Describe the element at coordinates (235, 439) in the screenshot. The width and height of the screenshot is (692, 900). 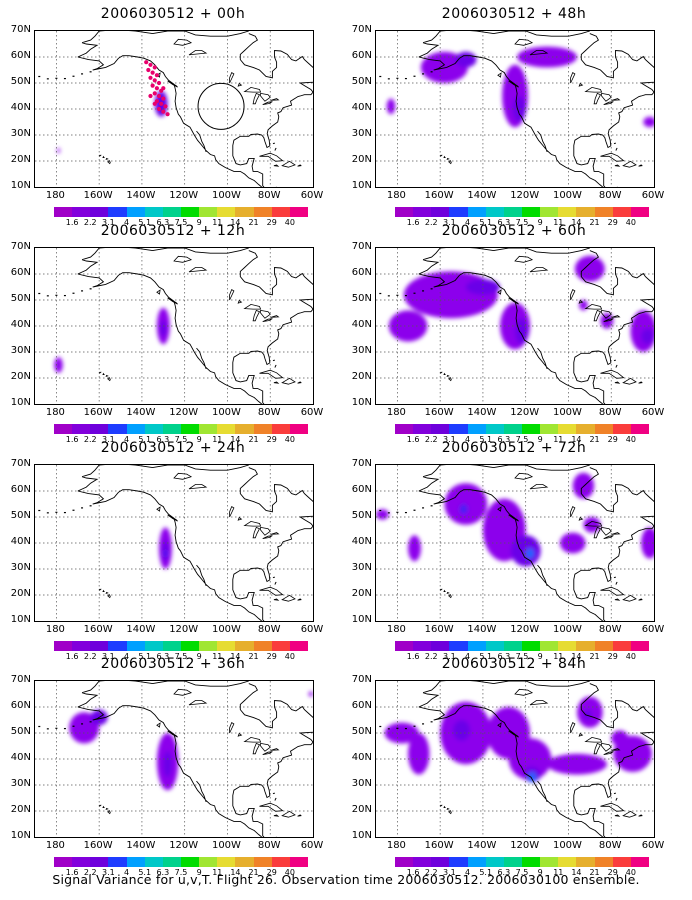
I see `colorbar-label: 14` at that location.